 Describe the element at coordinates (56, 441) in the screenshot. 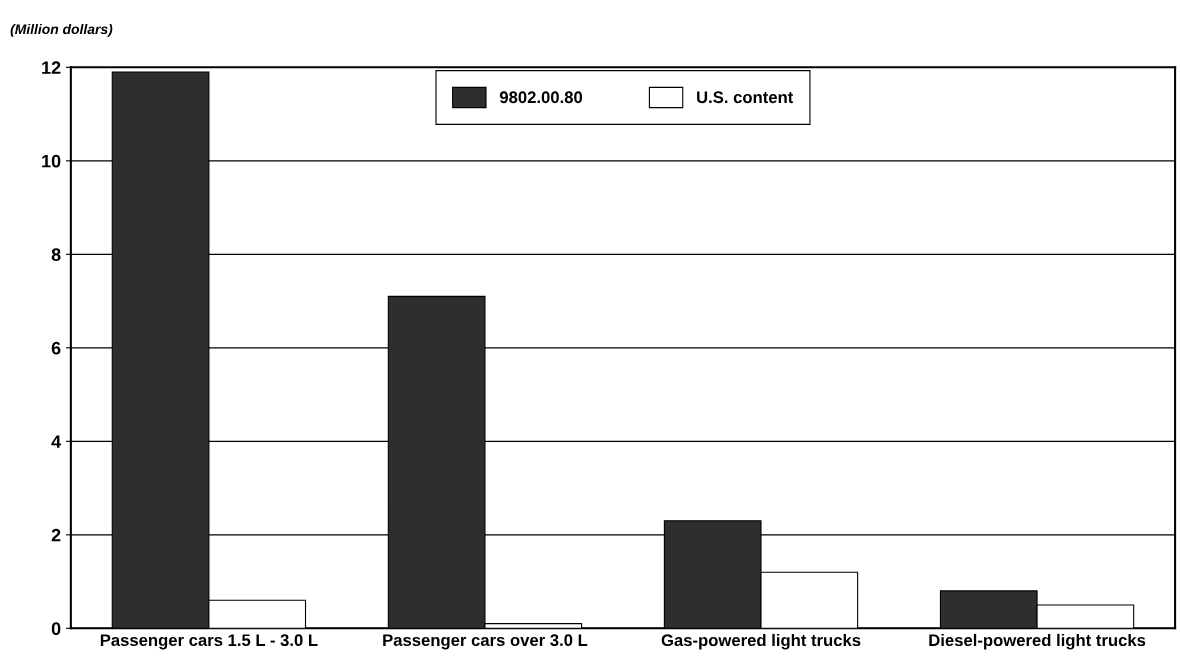

I see `y-tick-label: 4` at that location.